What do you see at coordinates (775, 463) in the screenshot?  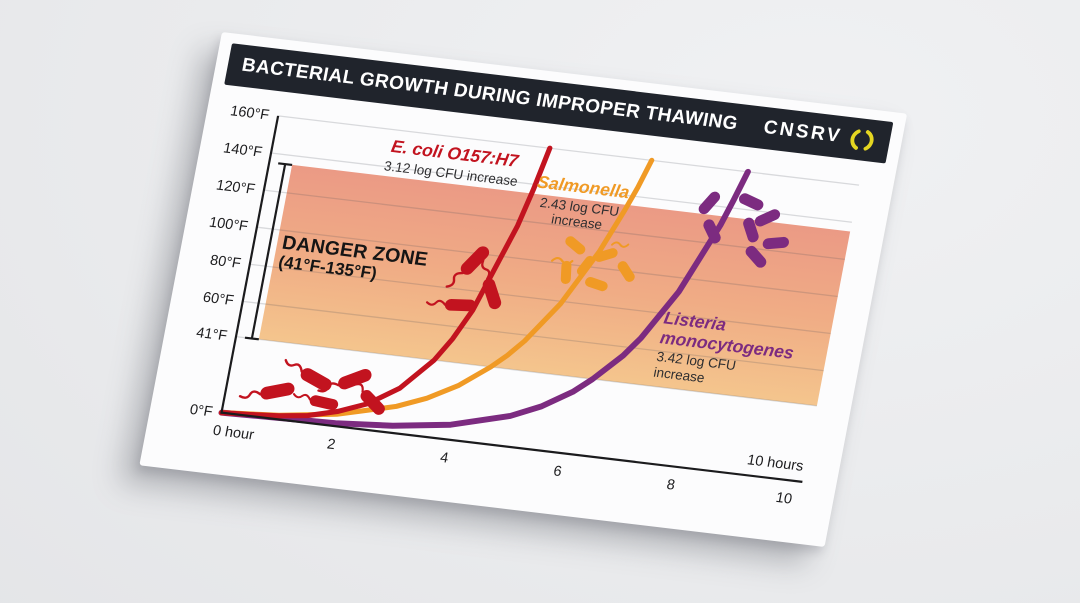 I see `x-last-label: 10 hours` at bounding box center [775, 463].